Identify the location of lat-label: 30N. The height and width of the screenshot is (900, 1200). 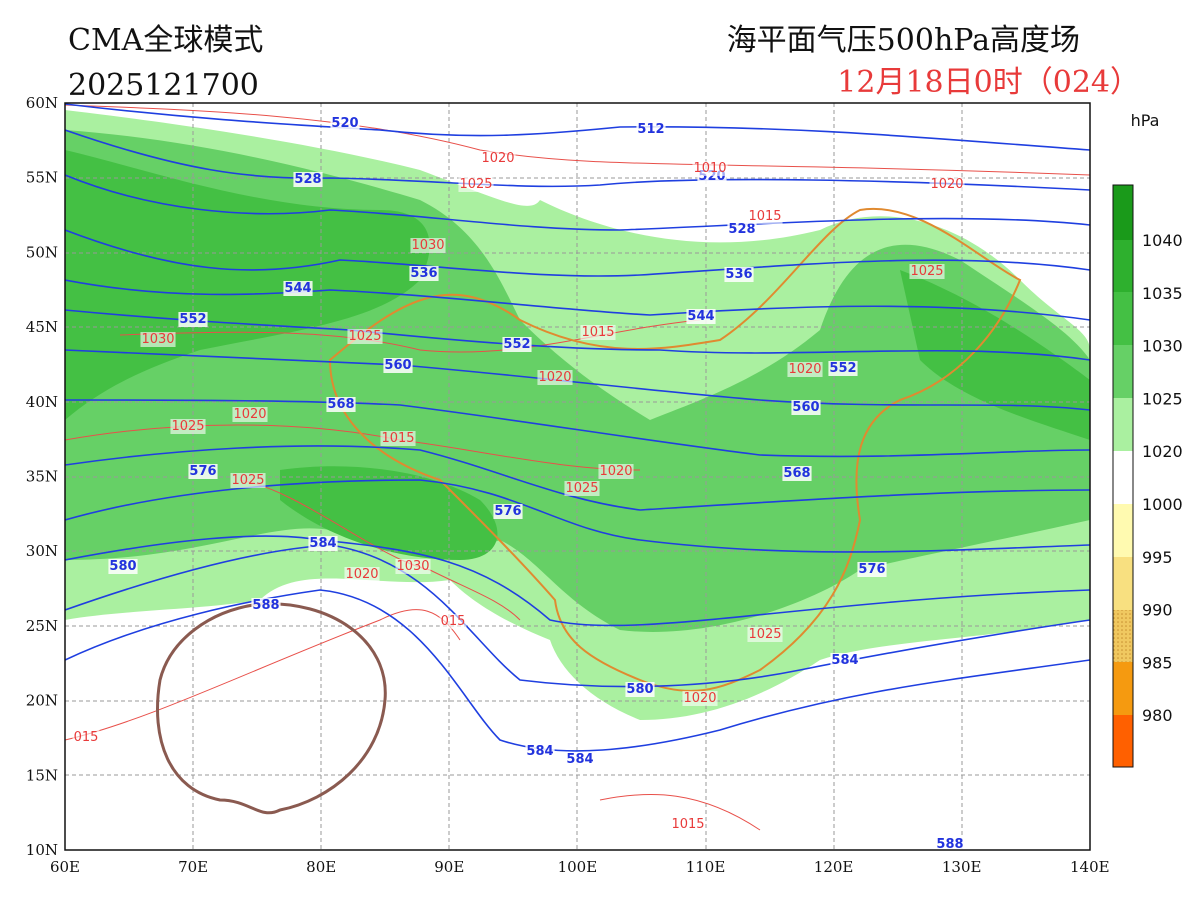
(42, 551).